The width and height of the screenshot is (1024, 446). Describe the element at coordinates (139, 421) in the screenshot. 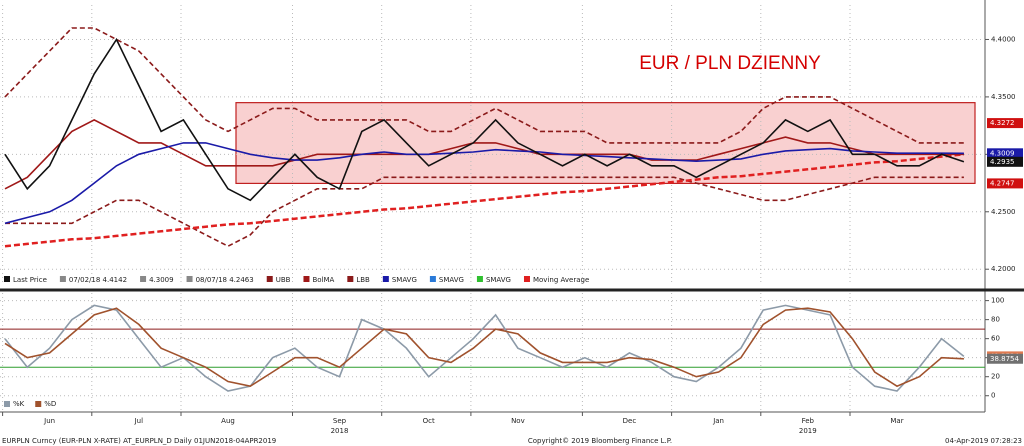

I see `x-tick-label: Jul` at that location.